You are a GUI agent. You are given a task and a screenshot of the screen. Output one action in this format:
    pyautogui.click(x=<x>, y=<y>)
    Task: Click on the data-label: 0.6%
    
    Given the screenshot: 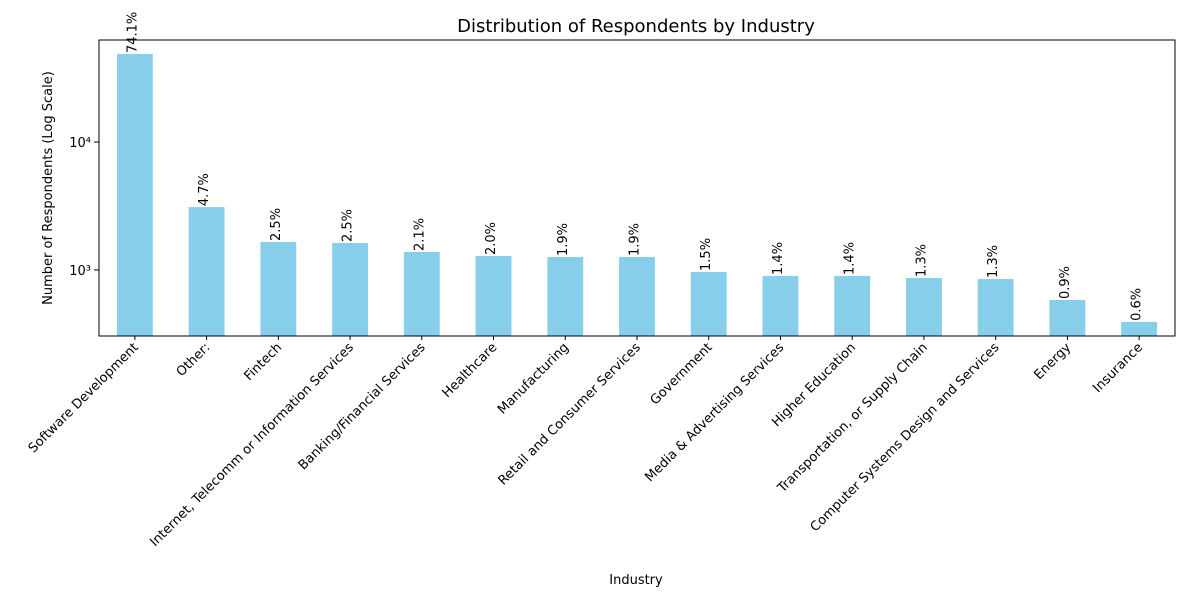 What is the action you would take?
    pyautogui.click(x=1137, y=304)
    